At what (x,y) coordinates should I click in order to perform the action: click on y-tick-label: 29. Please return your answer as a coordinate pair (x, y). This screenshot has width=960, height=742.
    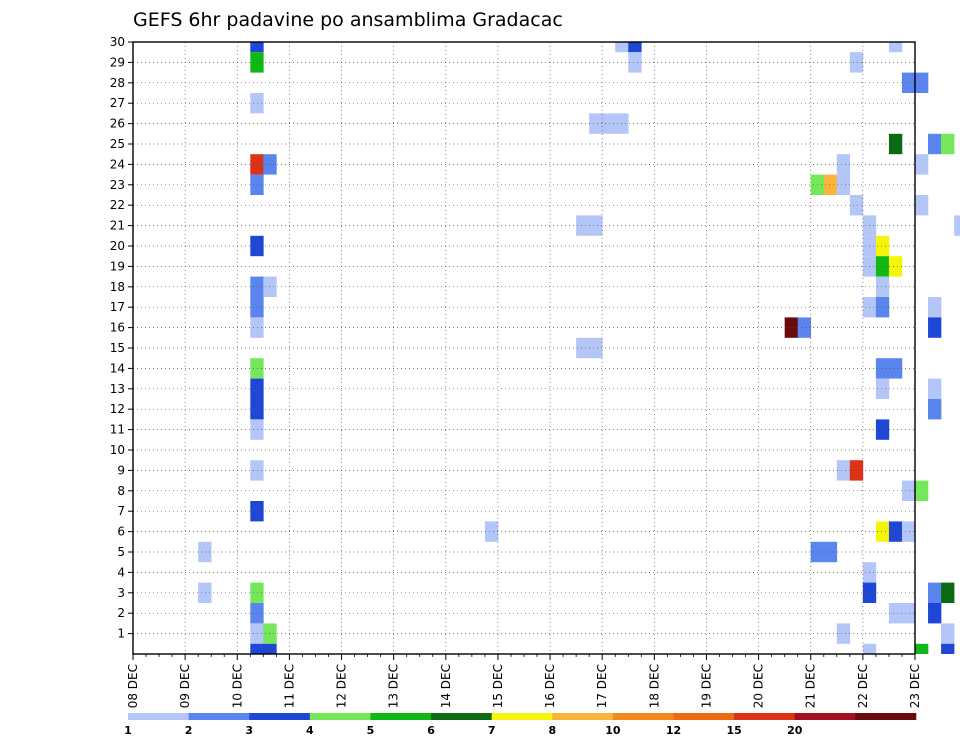
    Looking at the image, I should click on (117, 62).